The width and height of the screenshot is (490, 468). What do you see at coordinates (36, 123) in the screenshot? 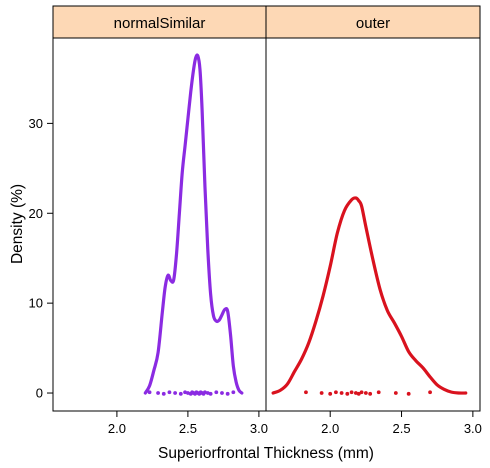
I see `y-tick-label: 30` at bounding box center [36, 123].